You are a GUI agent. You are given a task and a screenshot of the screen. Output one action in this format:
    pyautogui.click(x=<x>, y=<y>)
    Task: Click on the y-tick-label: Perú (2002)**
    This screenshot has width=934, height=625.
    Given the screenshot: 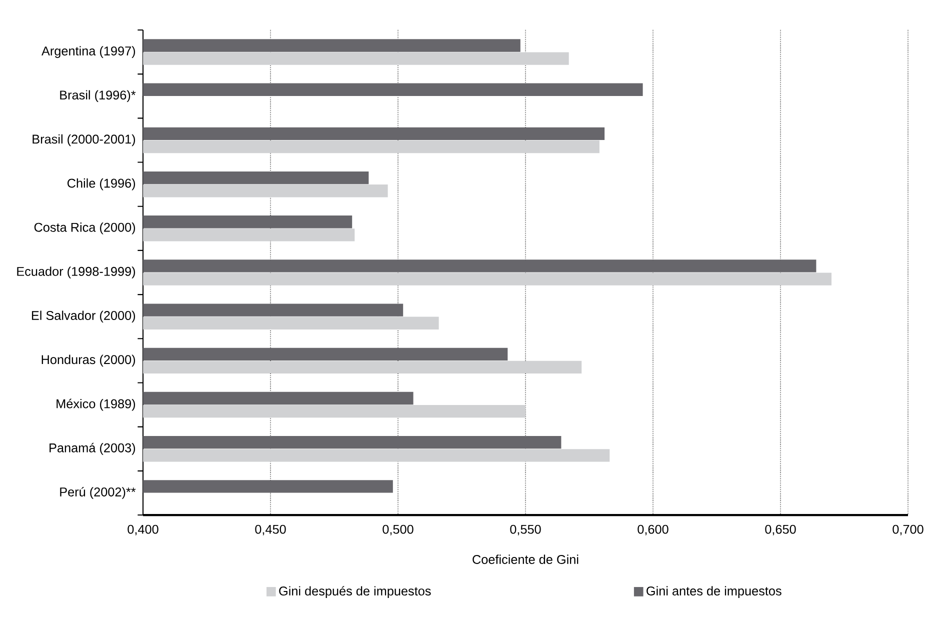 What is the action you would take?
    pyautogui.click(x=98, y=492)
    